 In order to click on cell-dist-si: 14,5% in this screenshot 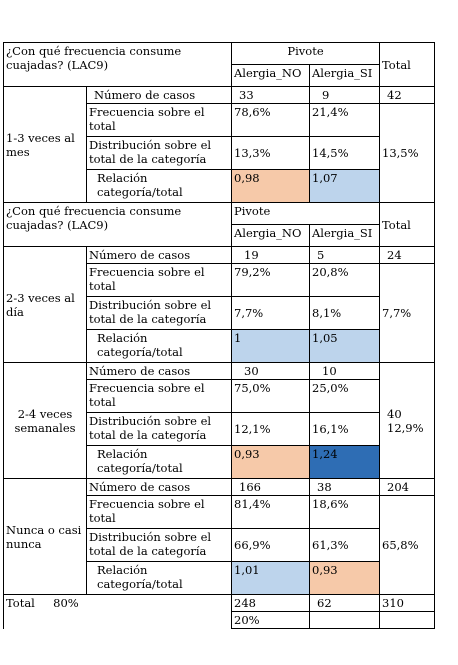, I will do `click(344, 153)`.